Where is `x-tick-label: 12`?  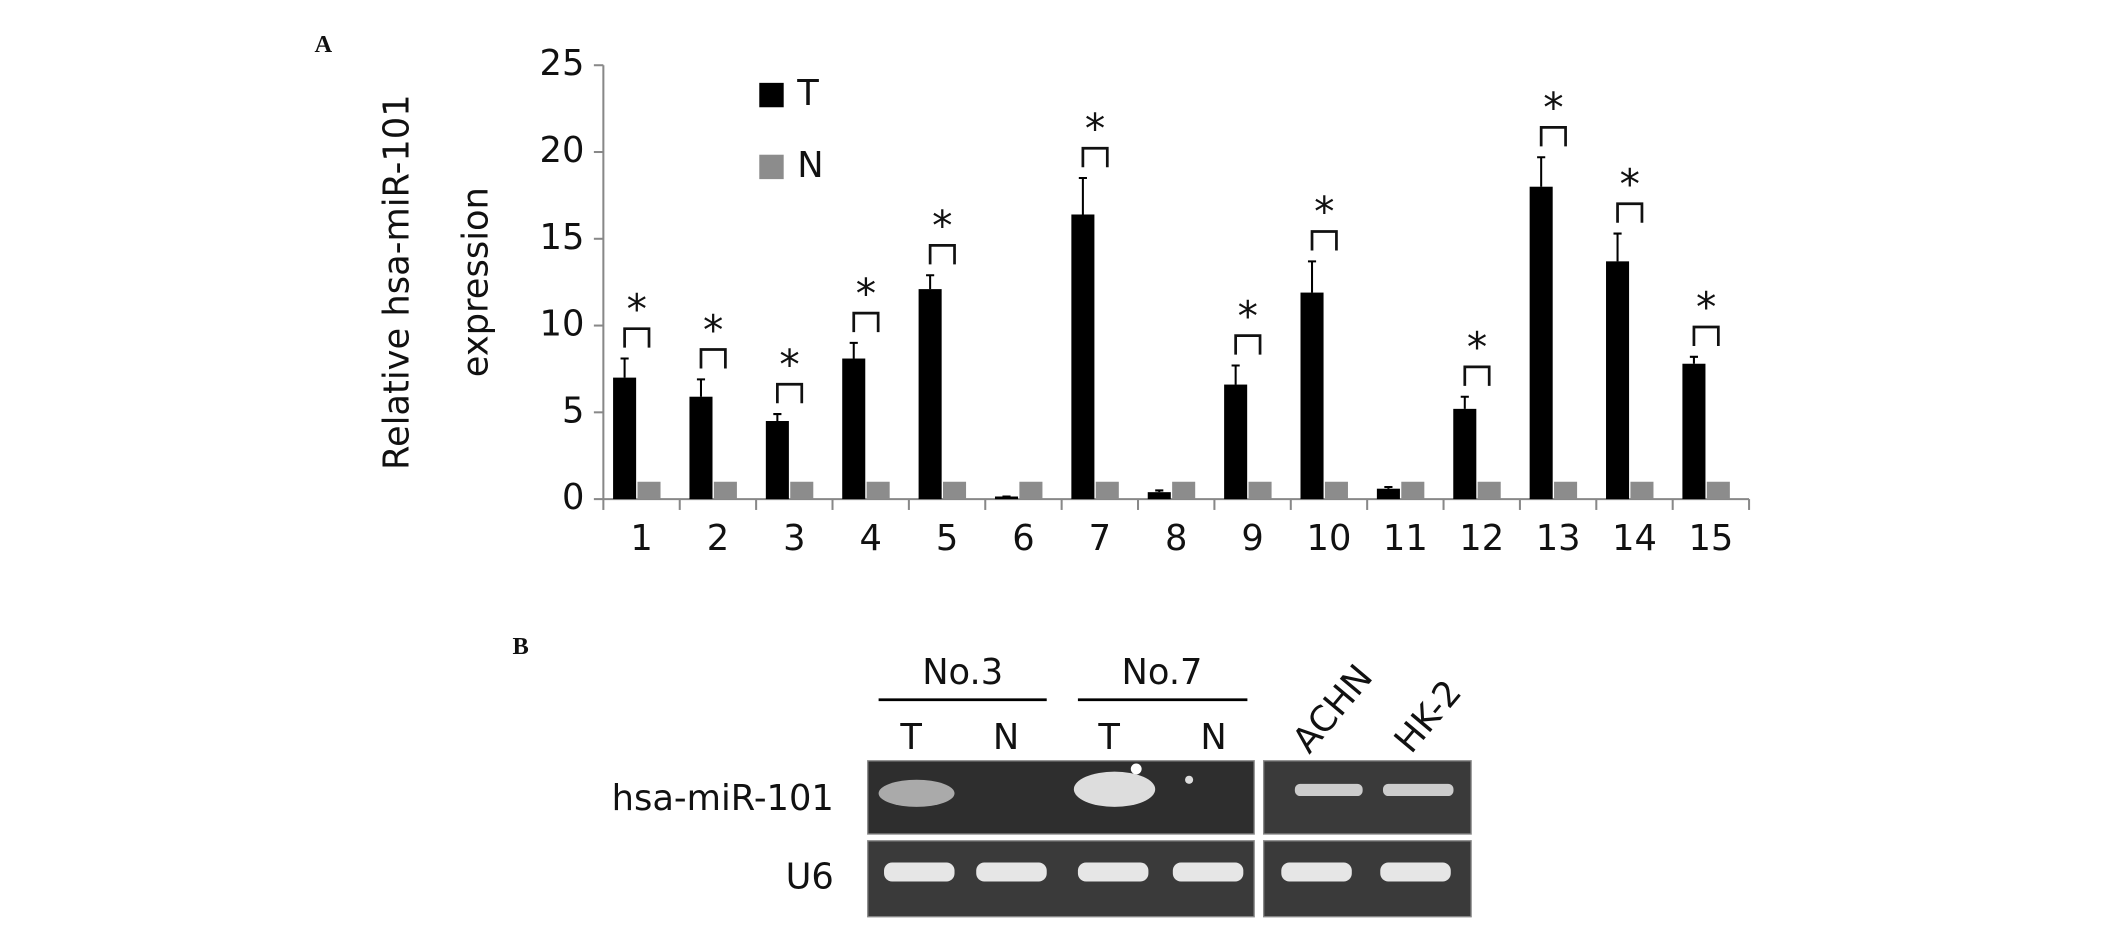
x-tick-label: 12 is located at coordinates (1481, 538).